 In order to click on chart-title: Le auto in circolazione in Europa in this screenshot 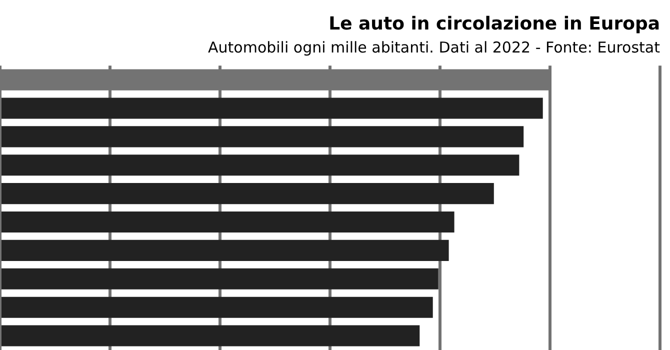, I will do `click(494, 23)`.